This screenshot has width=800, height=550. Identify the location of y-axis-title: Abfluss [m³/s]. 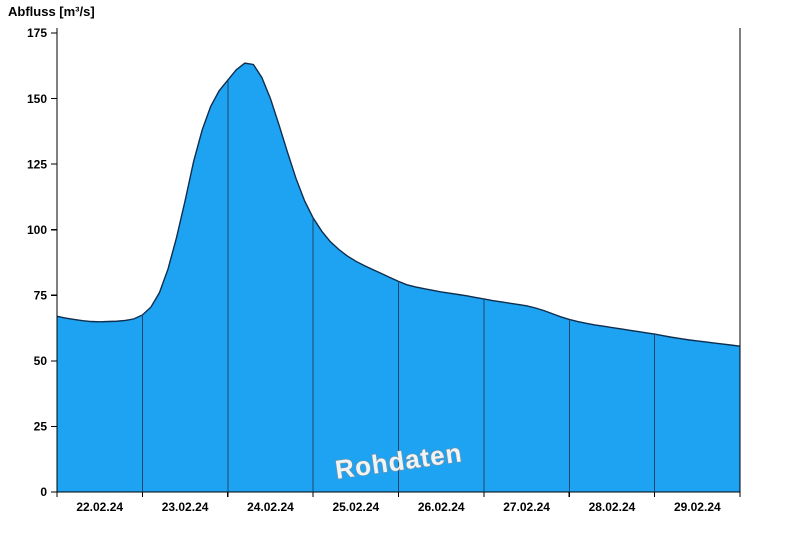
(51, 11).